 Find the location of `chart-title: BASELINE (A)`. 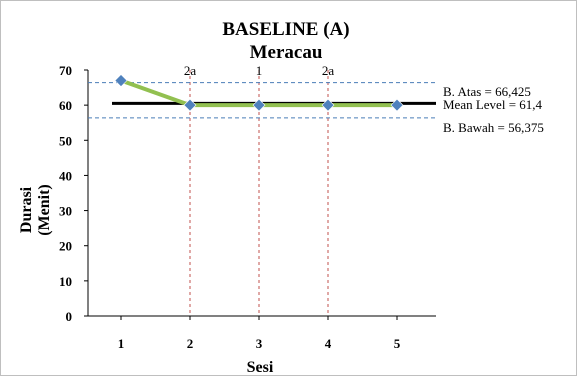

chart-title: BASELINE (A) is located at coordinates (285, 29).